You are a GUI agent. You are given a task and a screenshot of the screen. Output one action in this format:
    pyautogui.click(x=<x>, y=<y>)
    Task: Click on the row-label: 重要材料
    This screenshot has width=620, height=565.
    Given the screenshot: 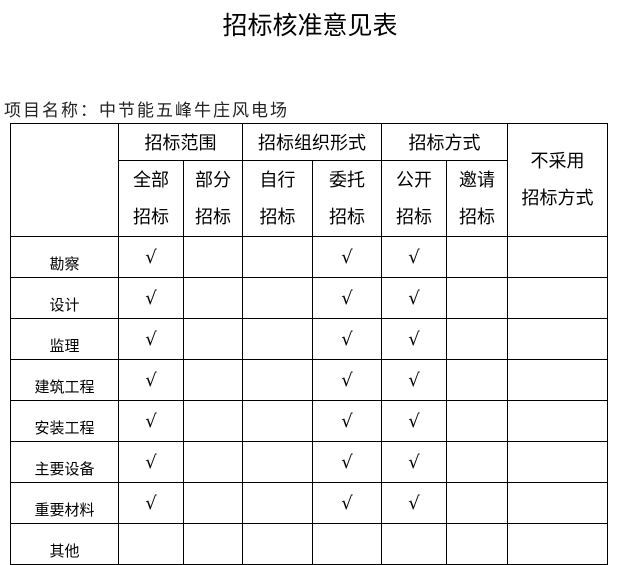 What is the action you would take?
    pyautogui.click(x=64, y=503)
    